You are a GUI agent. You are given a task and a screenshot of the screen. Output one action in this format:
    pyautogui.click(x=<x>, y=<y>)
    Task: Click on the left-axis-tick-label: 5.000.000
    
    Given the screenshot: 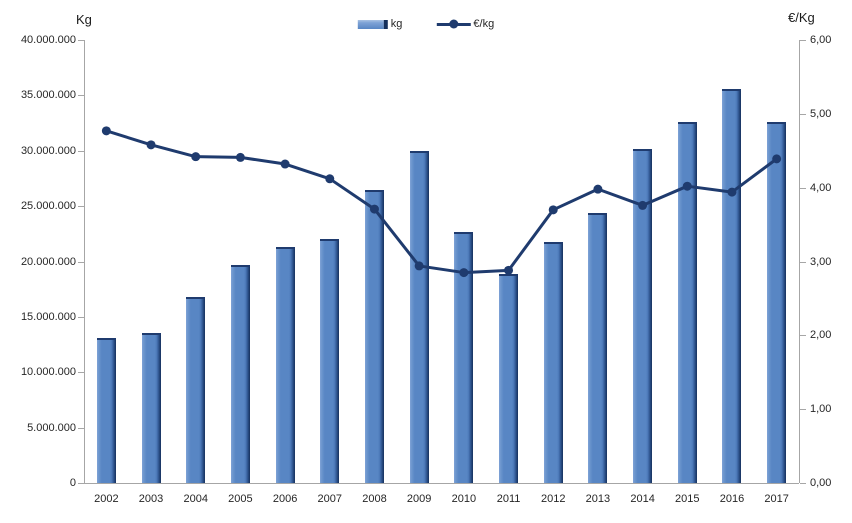 What is the action you would take?
    pyautogui.click(x=51, y=427)
    